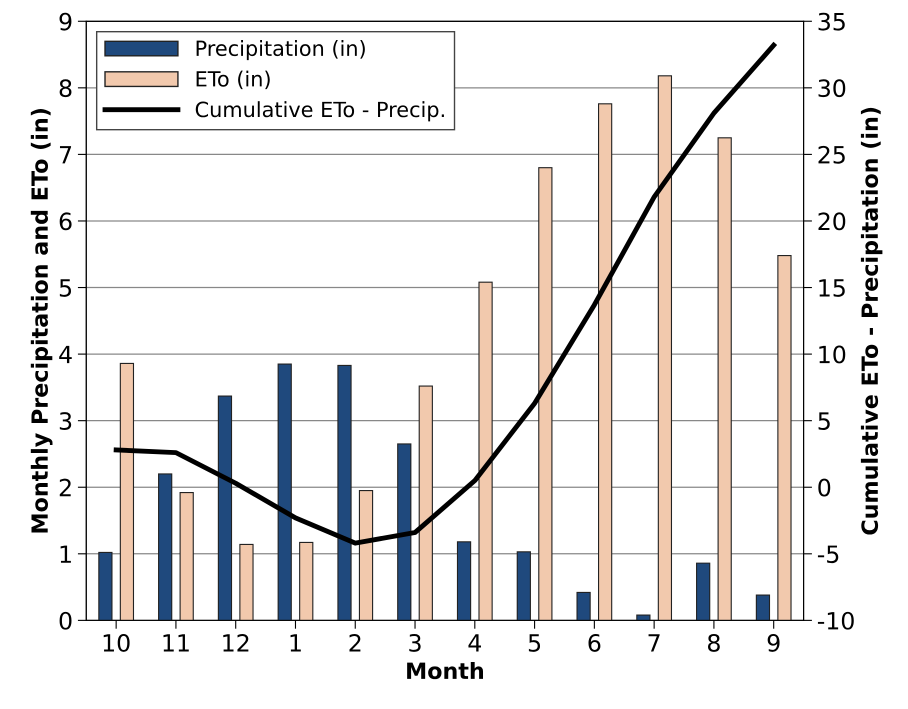 This screenshot has width=908, height=709. What do you see at coordinates (66, 288) in the screenshot?
I see `y-tick-label: 5` at bounding box center [66, 288].